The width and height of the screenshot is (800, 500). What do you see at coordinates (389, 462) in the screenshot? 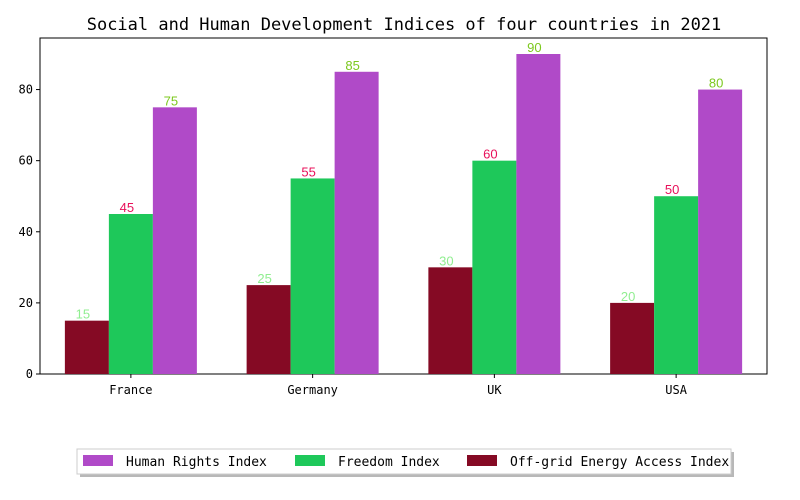
I see `legend-label: Freedom Index` at bounding box center [389, 462].